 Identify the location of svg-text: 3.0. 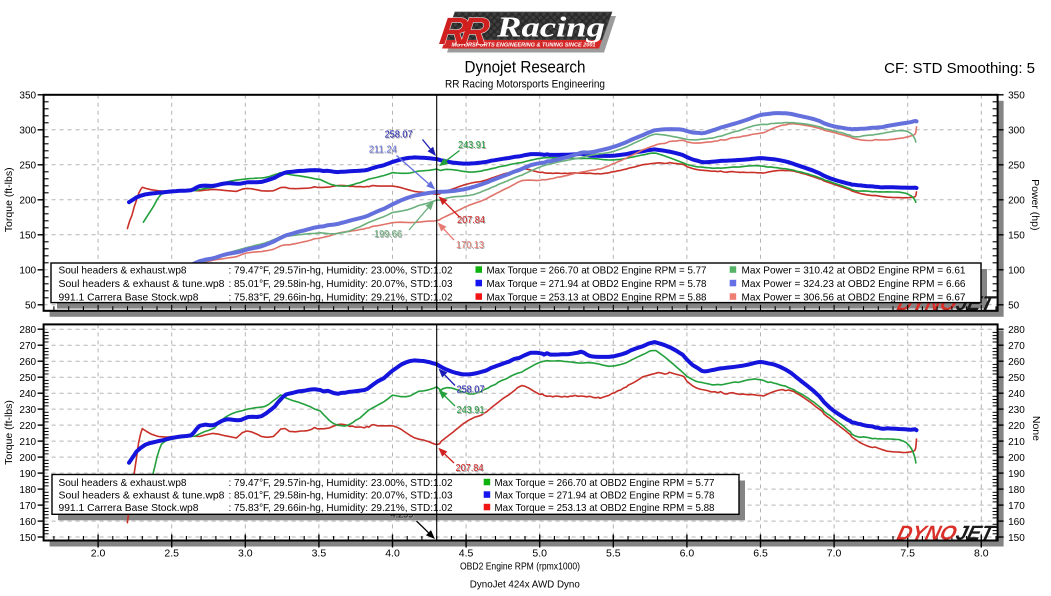
(245, 554).